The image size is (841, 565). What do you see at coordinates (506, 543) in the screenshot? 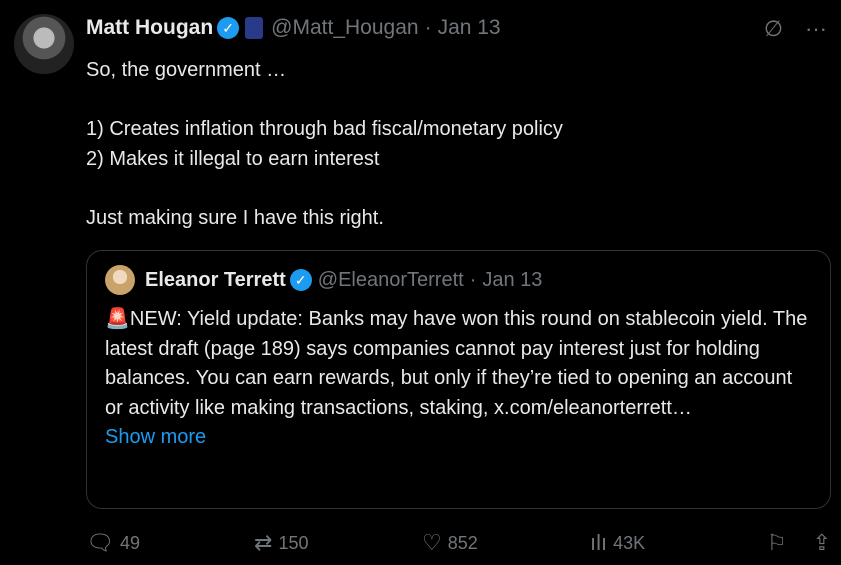
I see `like-button: ♡ 852` at bounding box center [506, 543].